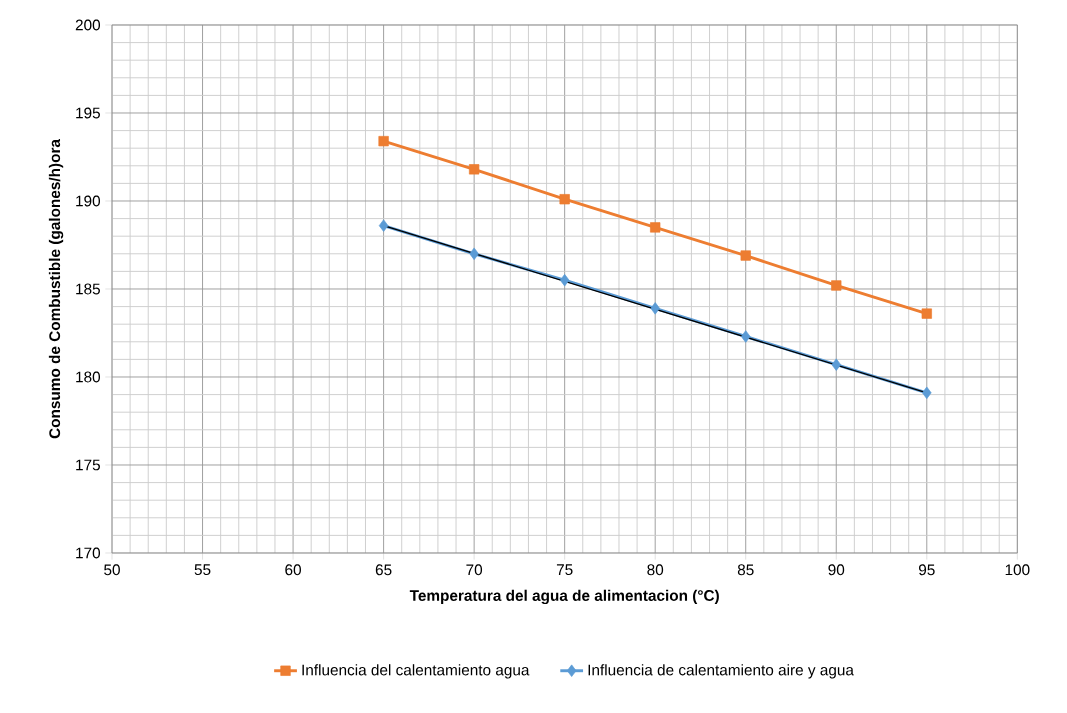 The image size is (1067, 713). Describe the element at coordinates (88, 377) in the screenshot. I see `y-tick-label: 180` at that location.